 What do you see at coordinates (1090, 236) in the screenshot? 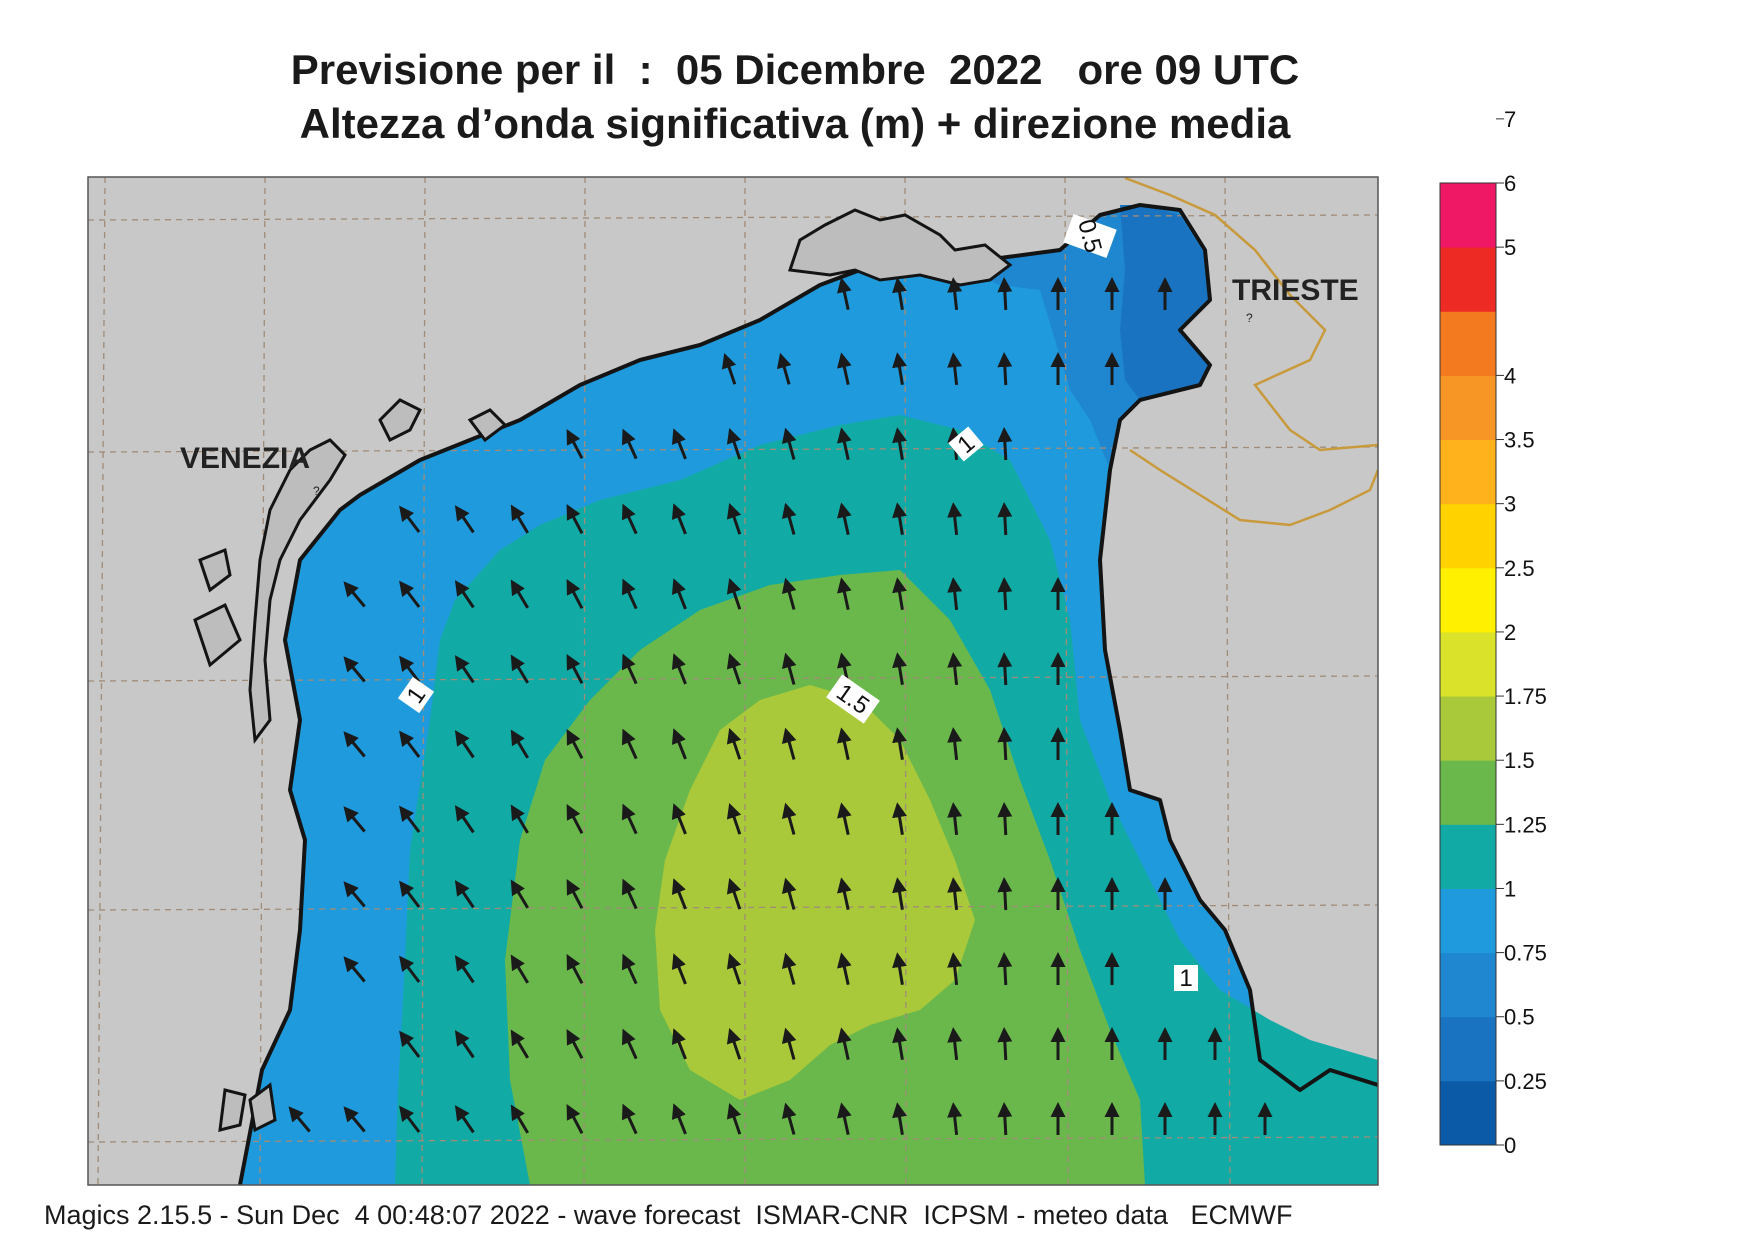
I see `contour-label-05: 0.5` at bounding box center [1090, 236].